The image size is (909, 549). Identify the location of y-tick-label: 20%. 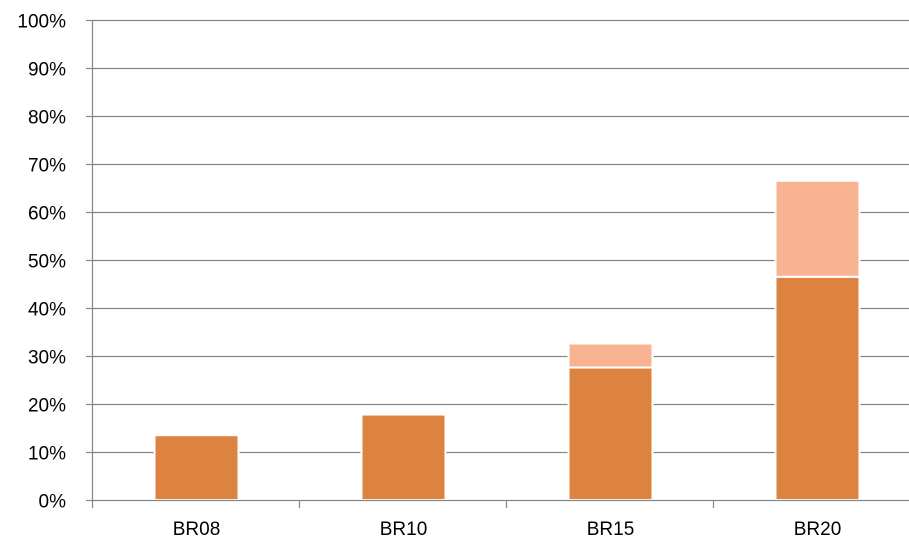
(47, 406).